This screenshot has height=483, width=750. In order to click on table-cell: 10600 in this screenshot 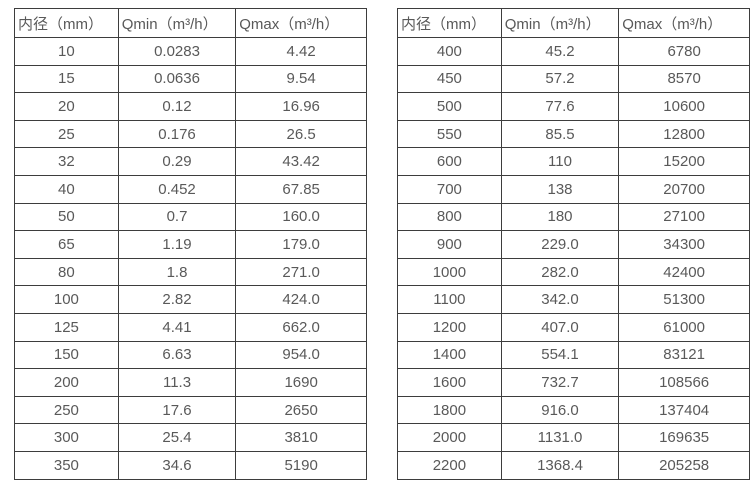, I will do `click(684, 106)`.